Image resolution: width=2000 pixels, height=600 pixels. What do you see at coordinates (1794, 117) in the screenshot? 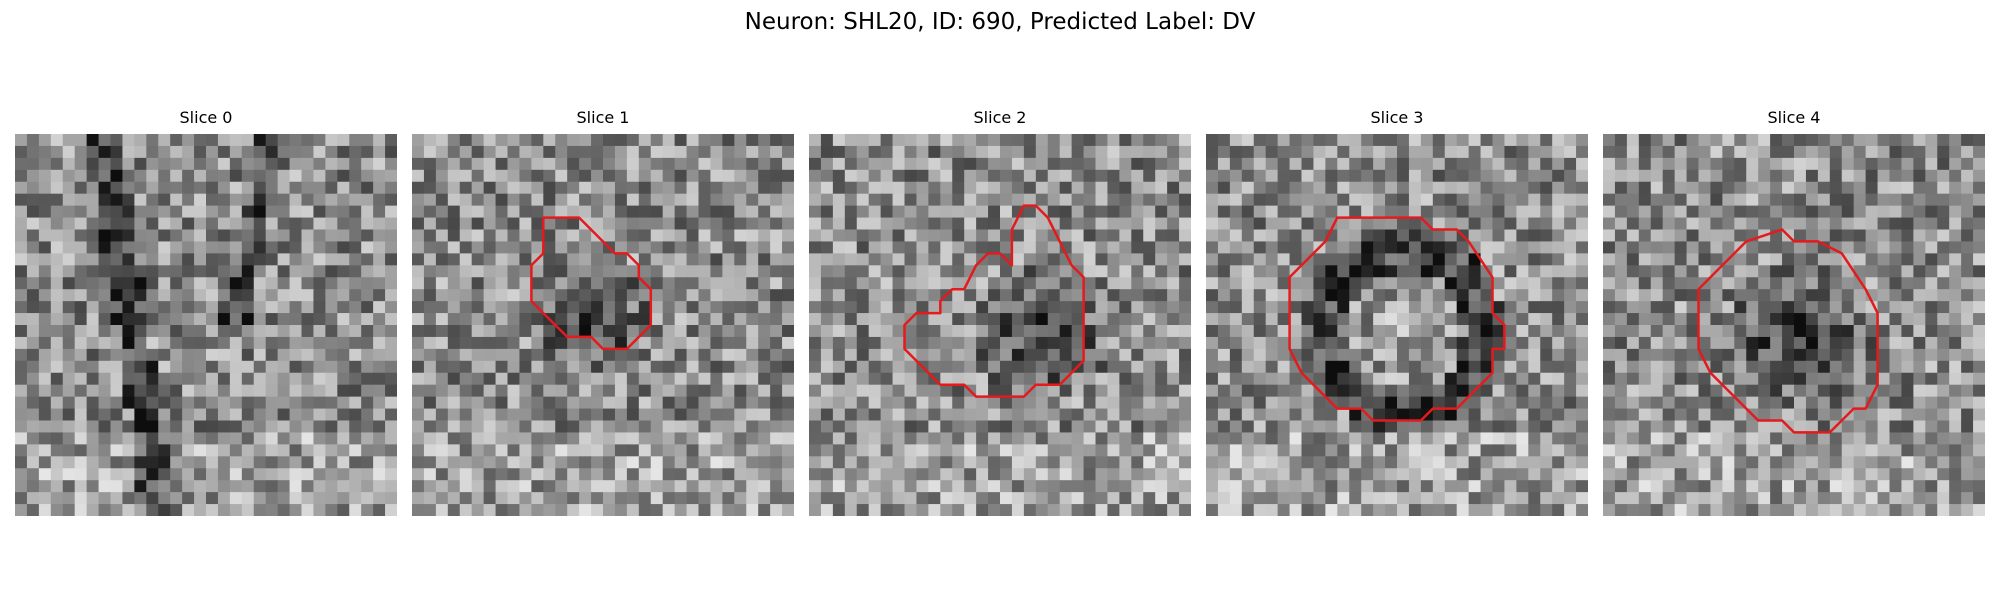
I see `slice-title-4: Slice 4` at bounding box center [1794, 117].